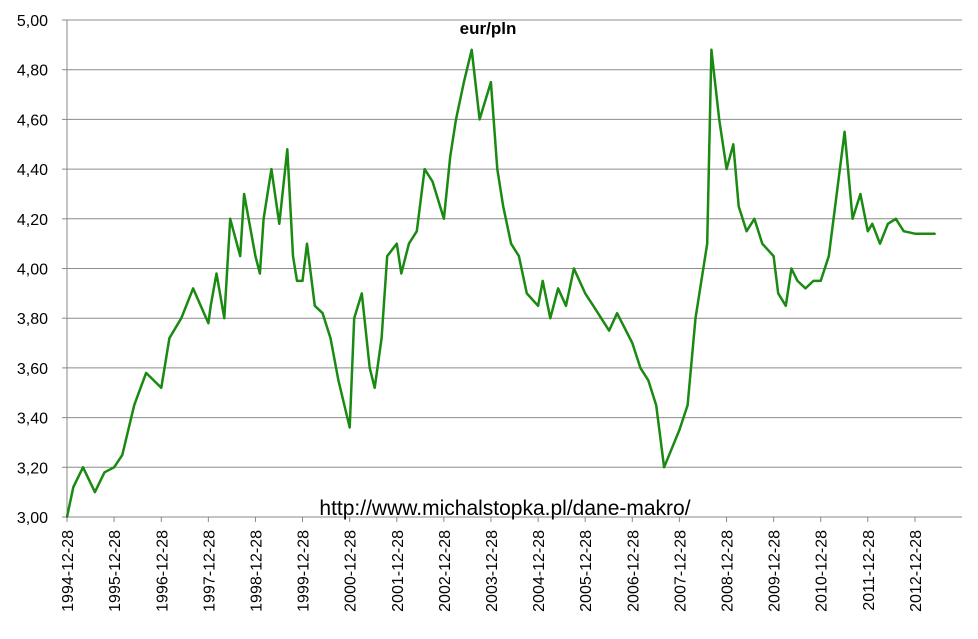 The width and height of the screenshot is (978, 639). I want to click on y-tick-label: 4,20, so click(32, 220).